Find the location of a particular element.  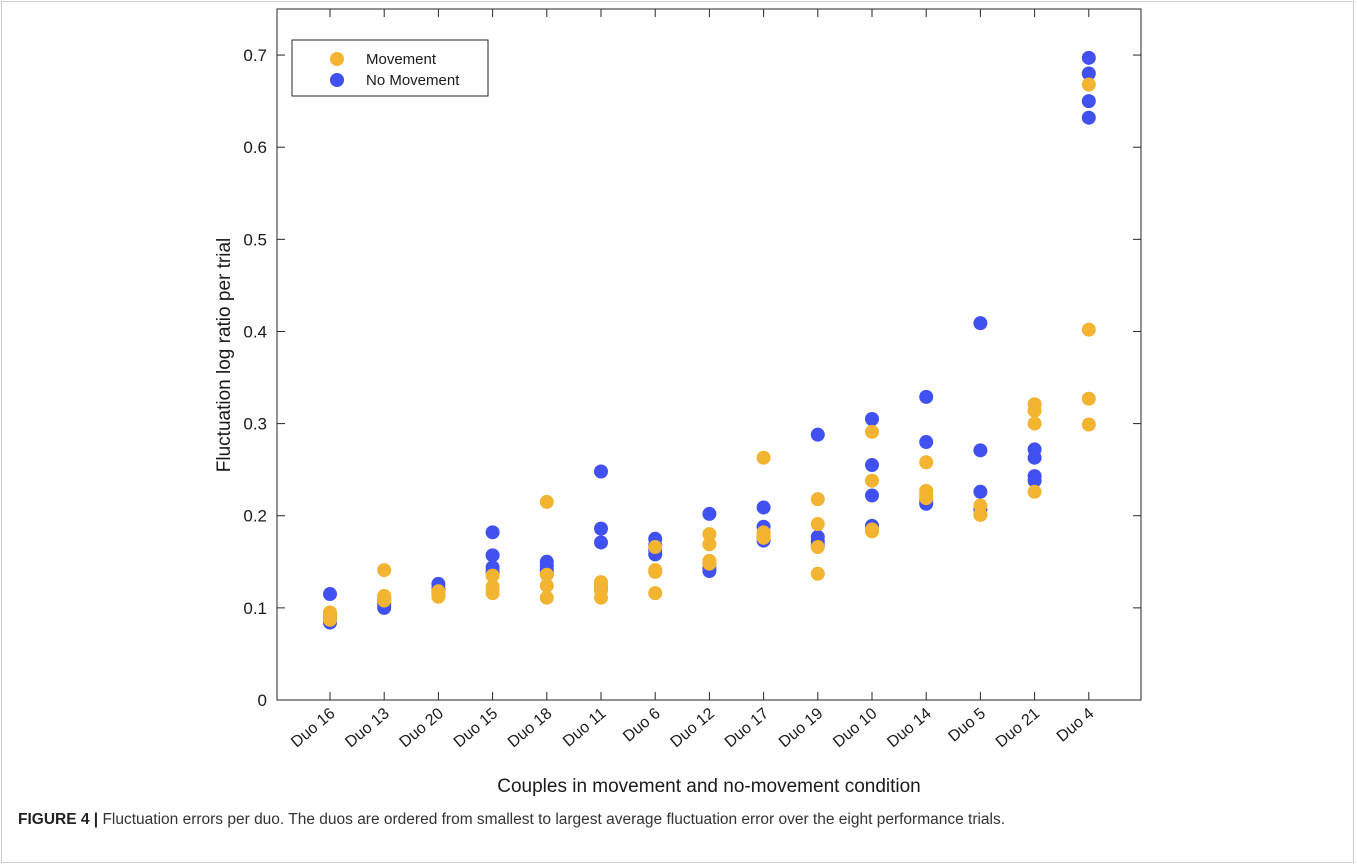

x-tick-label: Duo 20 is located at coordinates (422, 728).